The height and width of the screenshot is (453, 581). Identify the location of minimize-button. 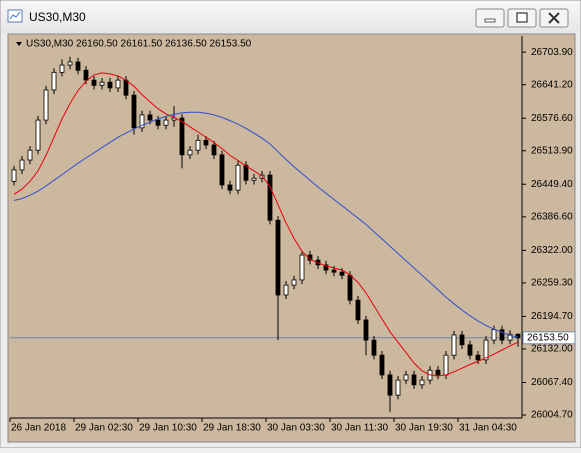
(490, 18).